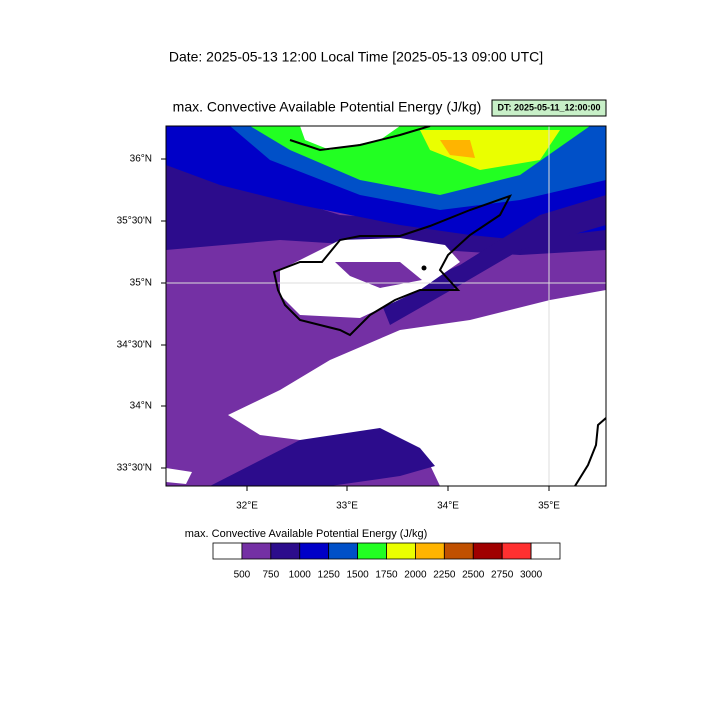 The width and height of the screenshot is (720, 725). Describe the element at coordinates (141, 159) in the screenshot. I see `lat-label: 36°N` at that location.